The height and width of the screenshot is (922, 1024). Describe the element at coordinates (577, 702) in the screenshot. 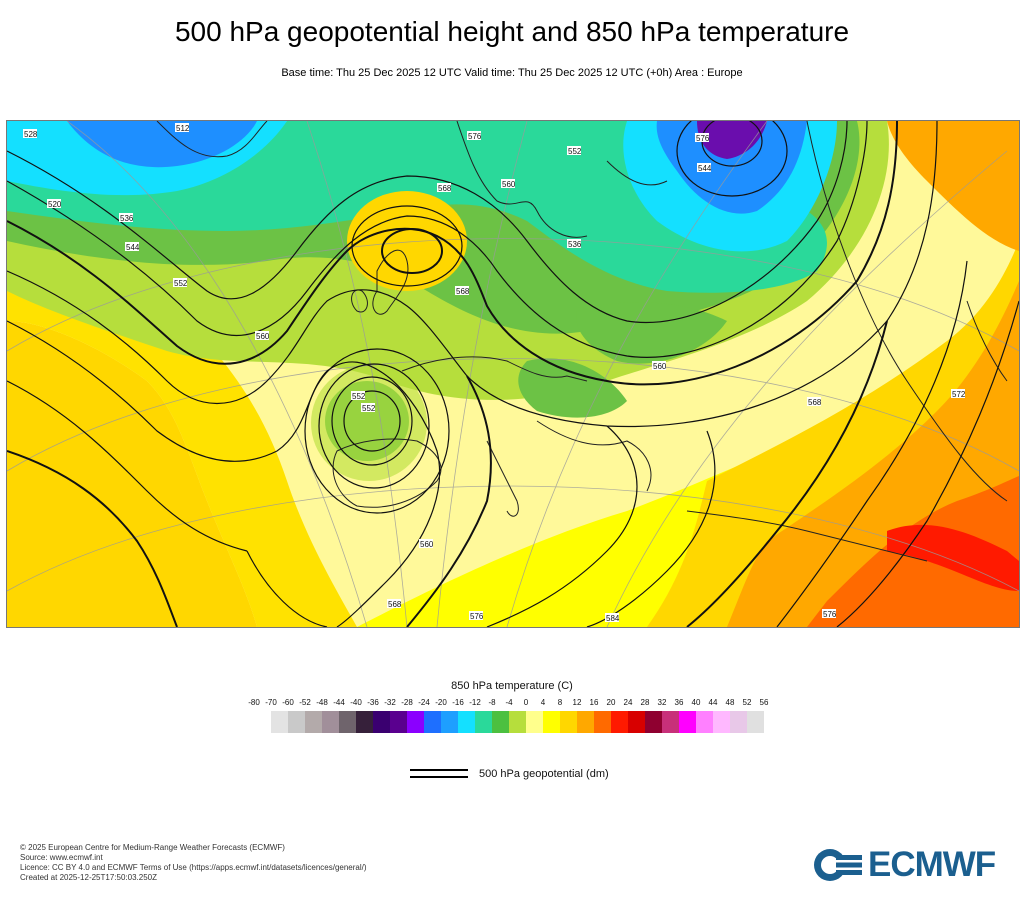

I see `legend-tick-label: 12` at that location.